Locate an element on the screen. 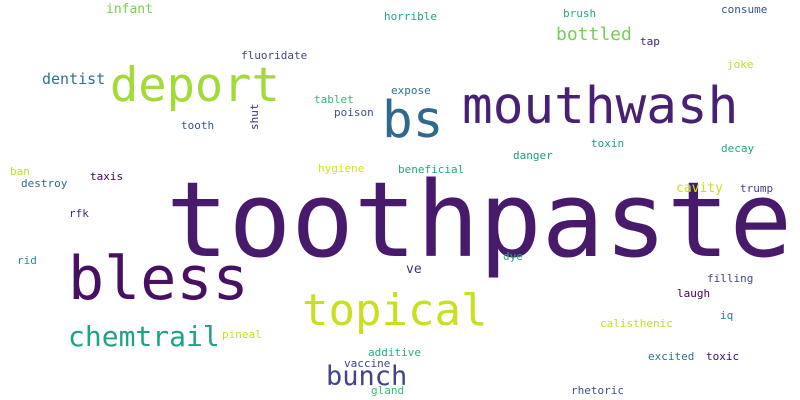  word-danger: danger is located at coordinates (533, 155).